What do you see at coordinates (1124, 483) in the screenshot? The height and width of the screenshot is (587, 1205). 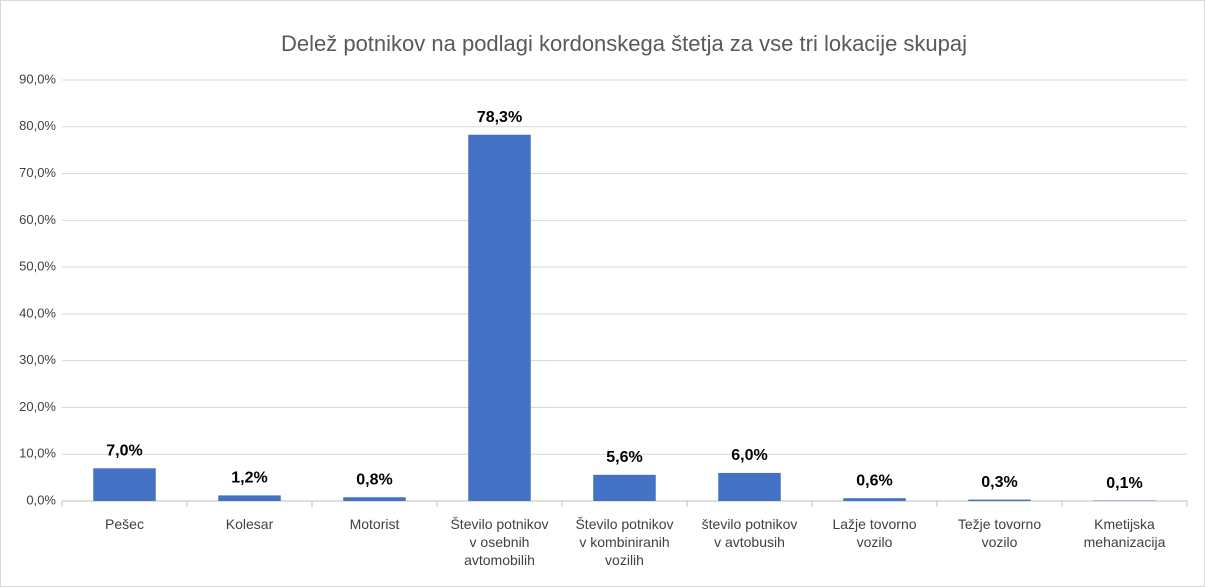 I see `data-label: 0,1%` at bounding box center [1124, 483].